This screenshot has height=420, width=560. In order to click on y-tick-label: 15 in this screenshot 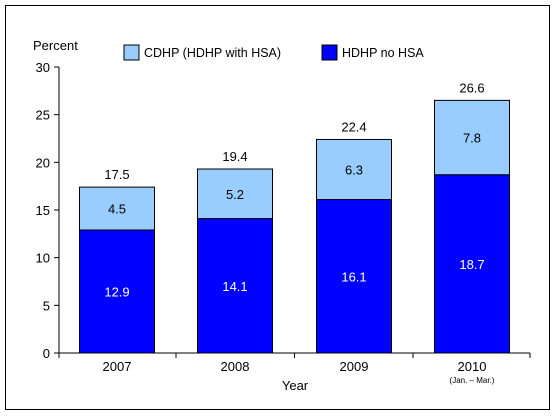, I will do `click(43, 210)`.